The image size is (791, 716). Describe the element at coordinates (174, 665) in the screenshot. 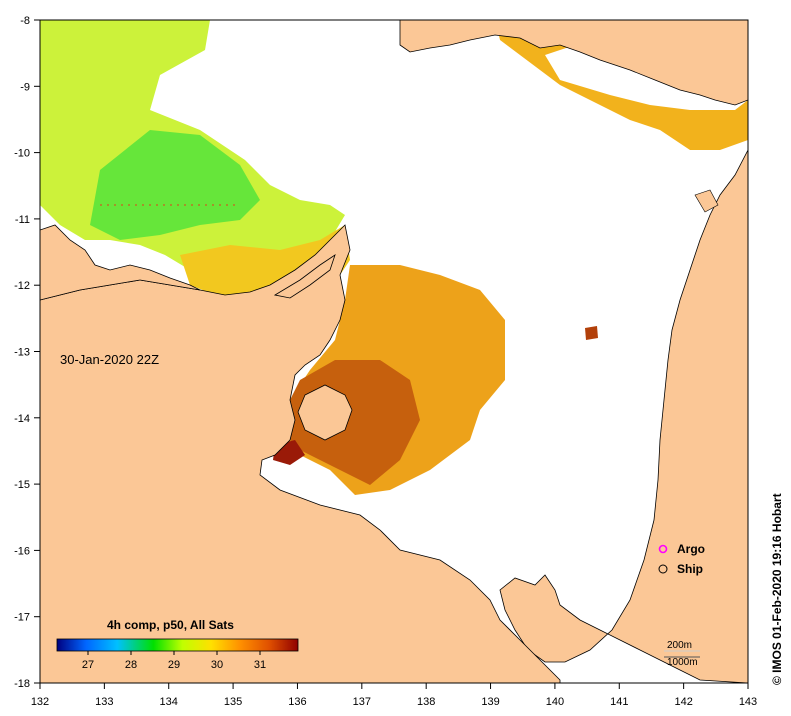

I see `colorbar-tick-label: 29` at that location.